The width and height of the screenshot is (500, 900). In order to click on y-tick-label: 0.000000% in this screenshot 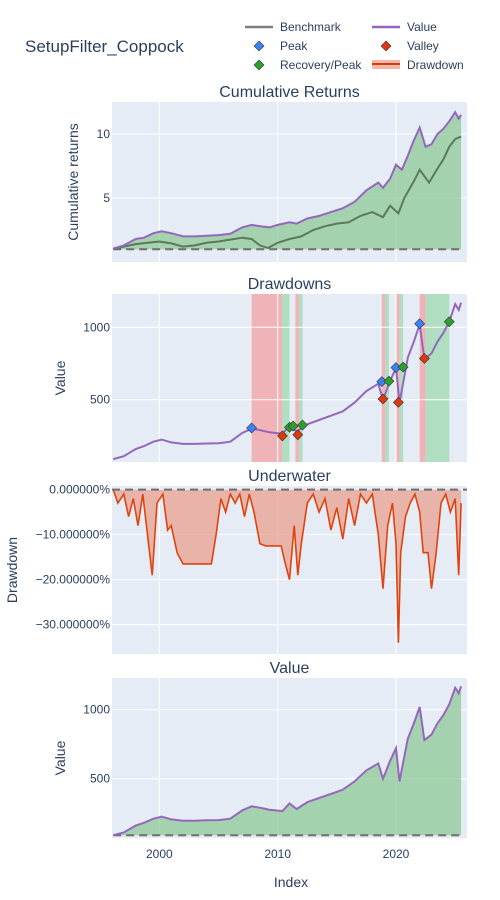, I will do `click(79, 490)`.